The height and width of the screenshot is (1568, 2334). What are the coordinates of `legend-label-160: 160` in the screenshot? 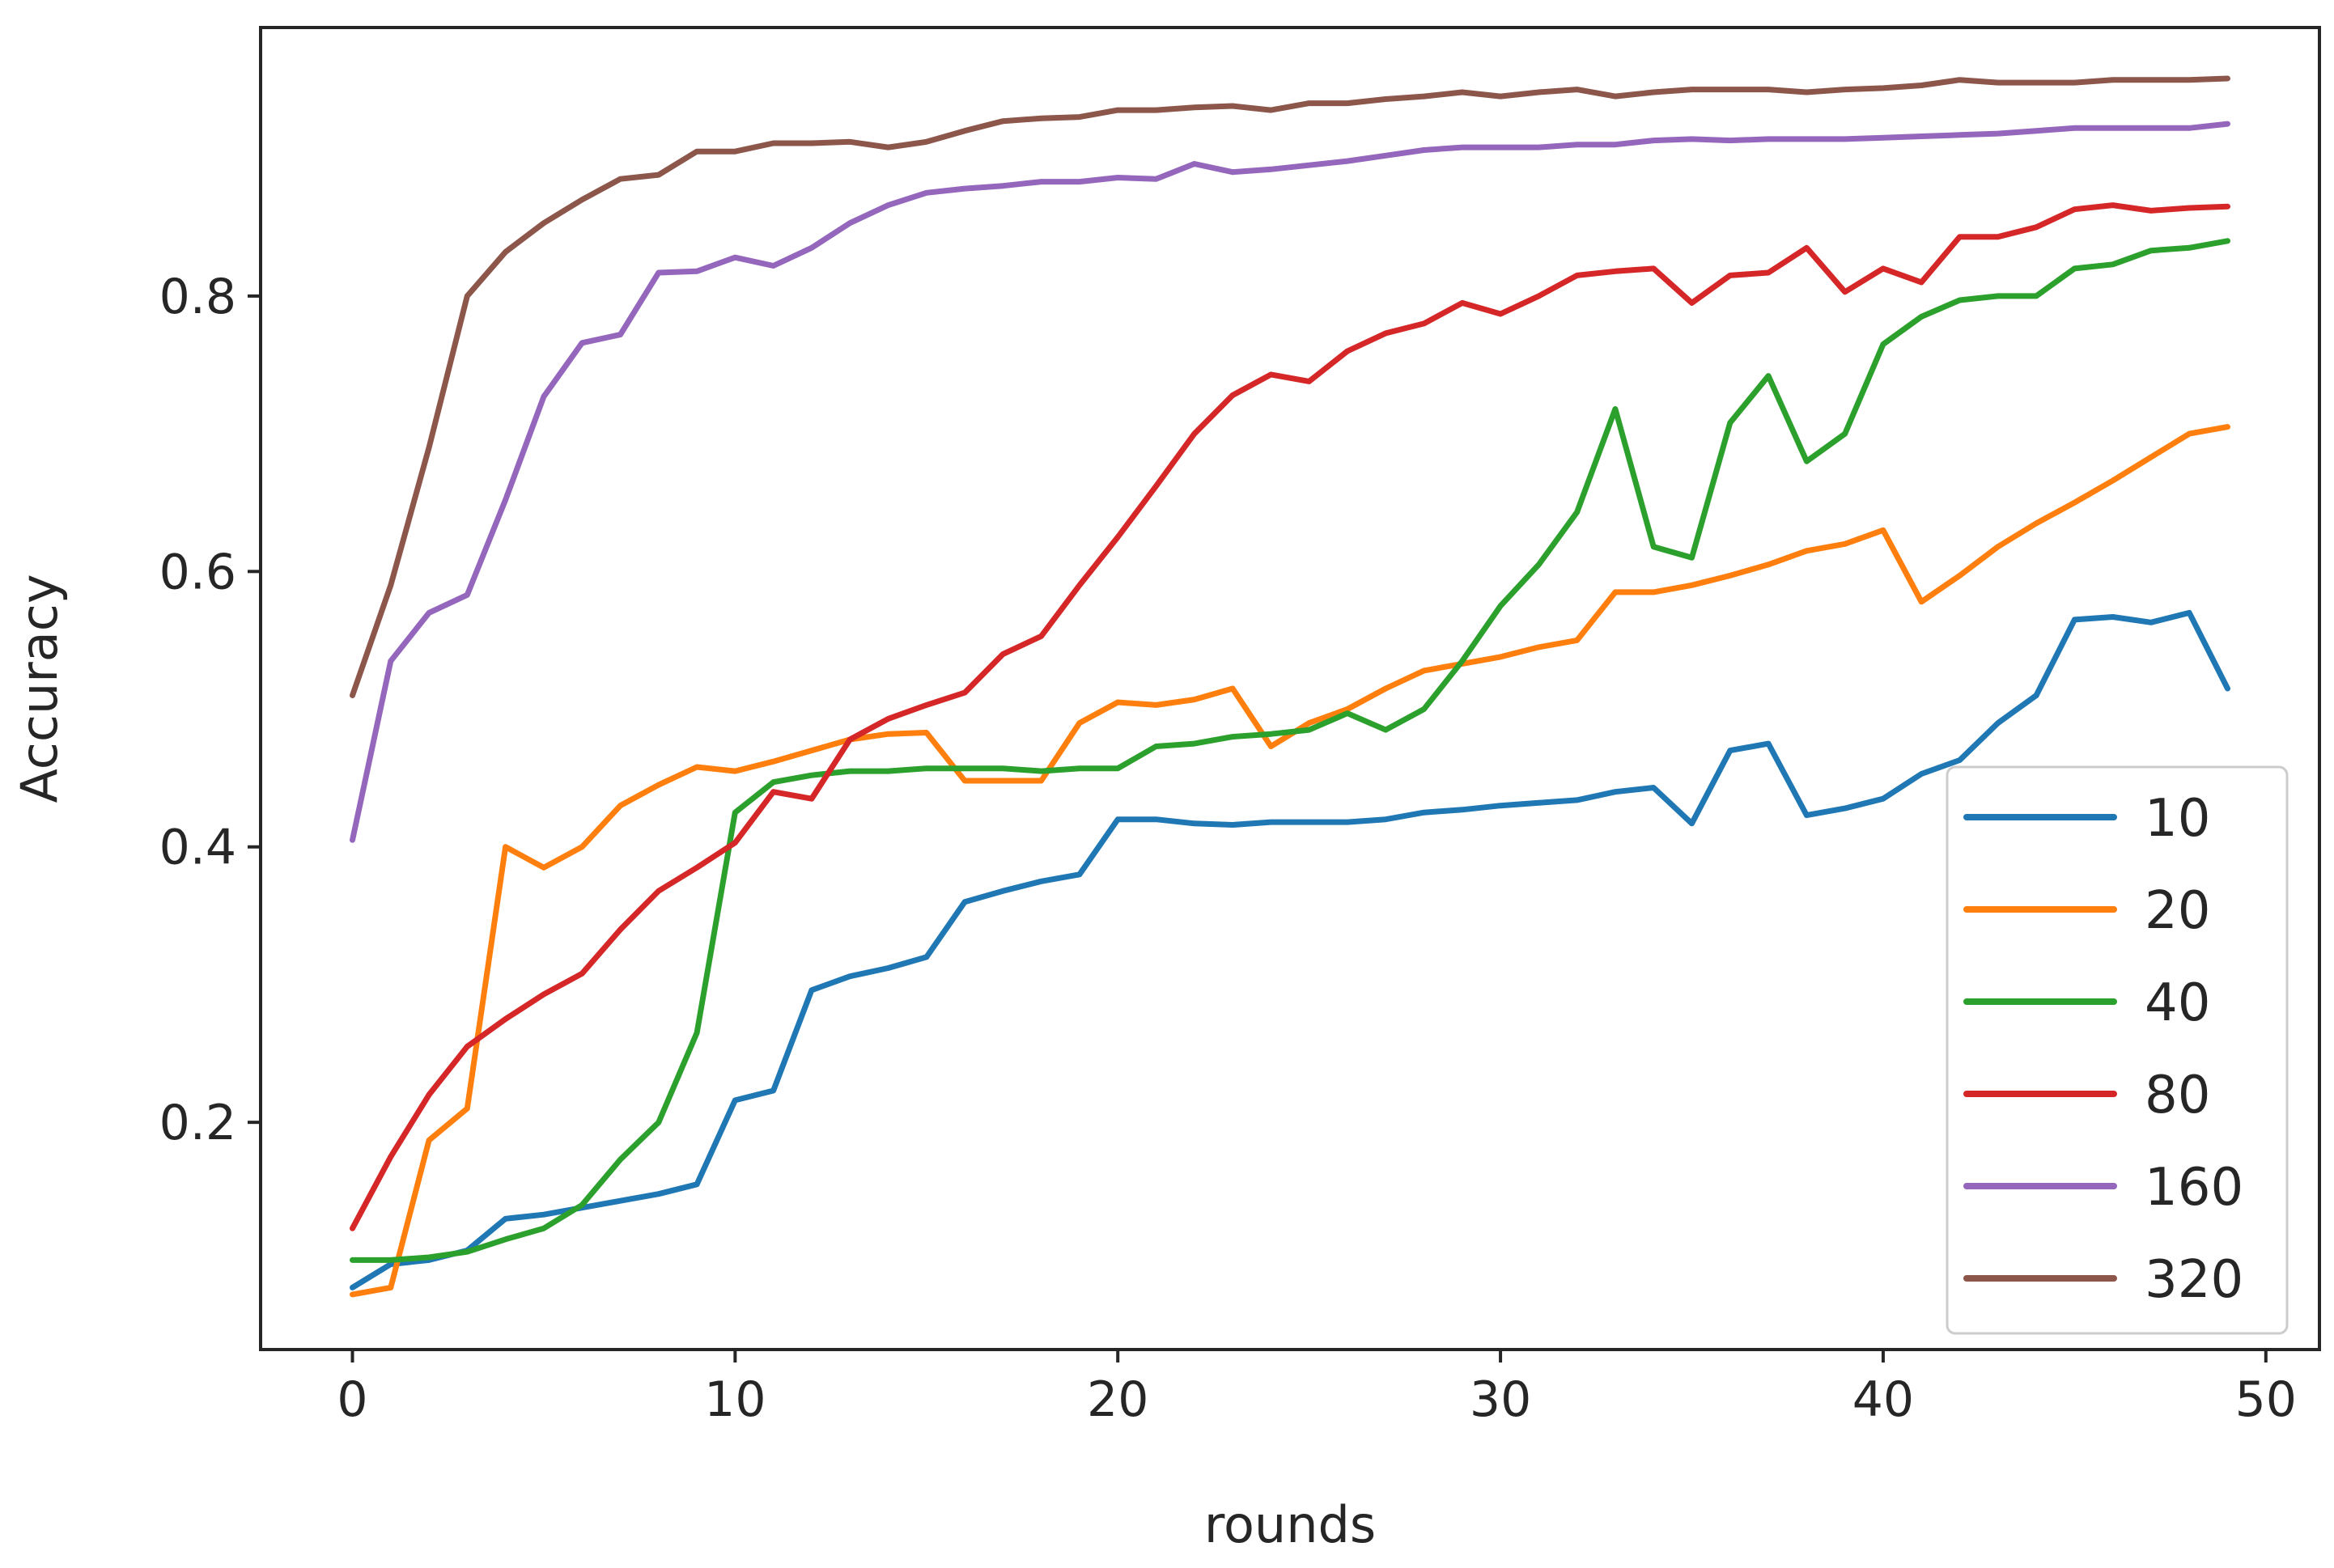 It's located at (2194, 1188).